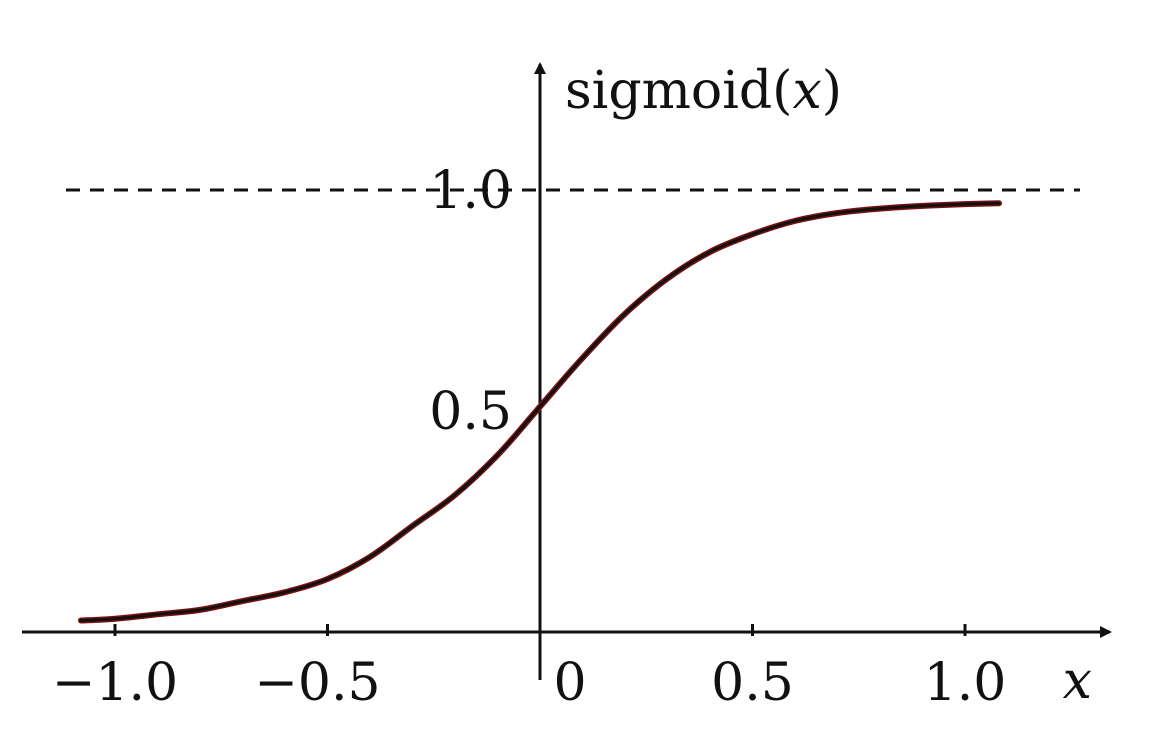  I want to click on x-tick-label: 0, so click(569, 683).